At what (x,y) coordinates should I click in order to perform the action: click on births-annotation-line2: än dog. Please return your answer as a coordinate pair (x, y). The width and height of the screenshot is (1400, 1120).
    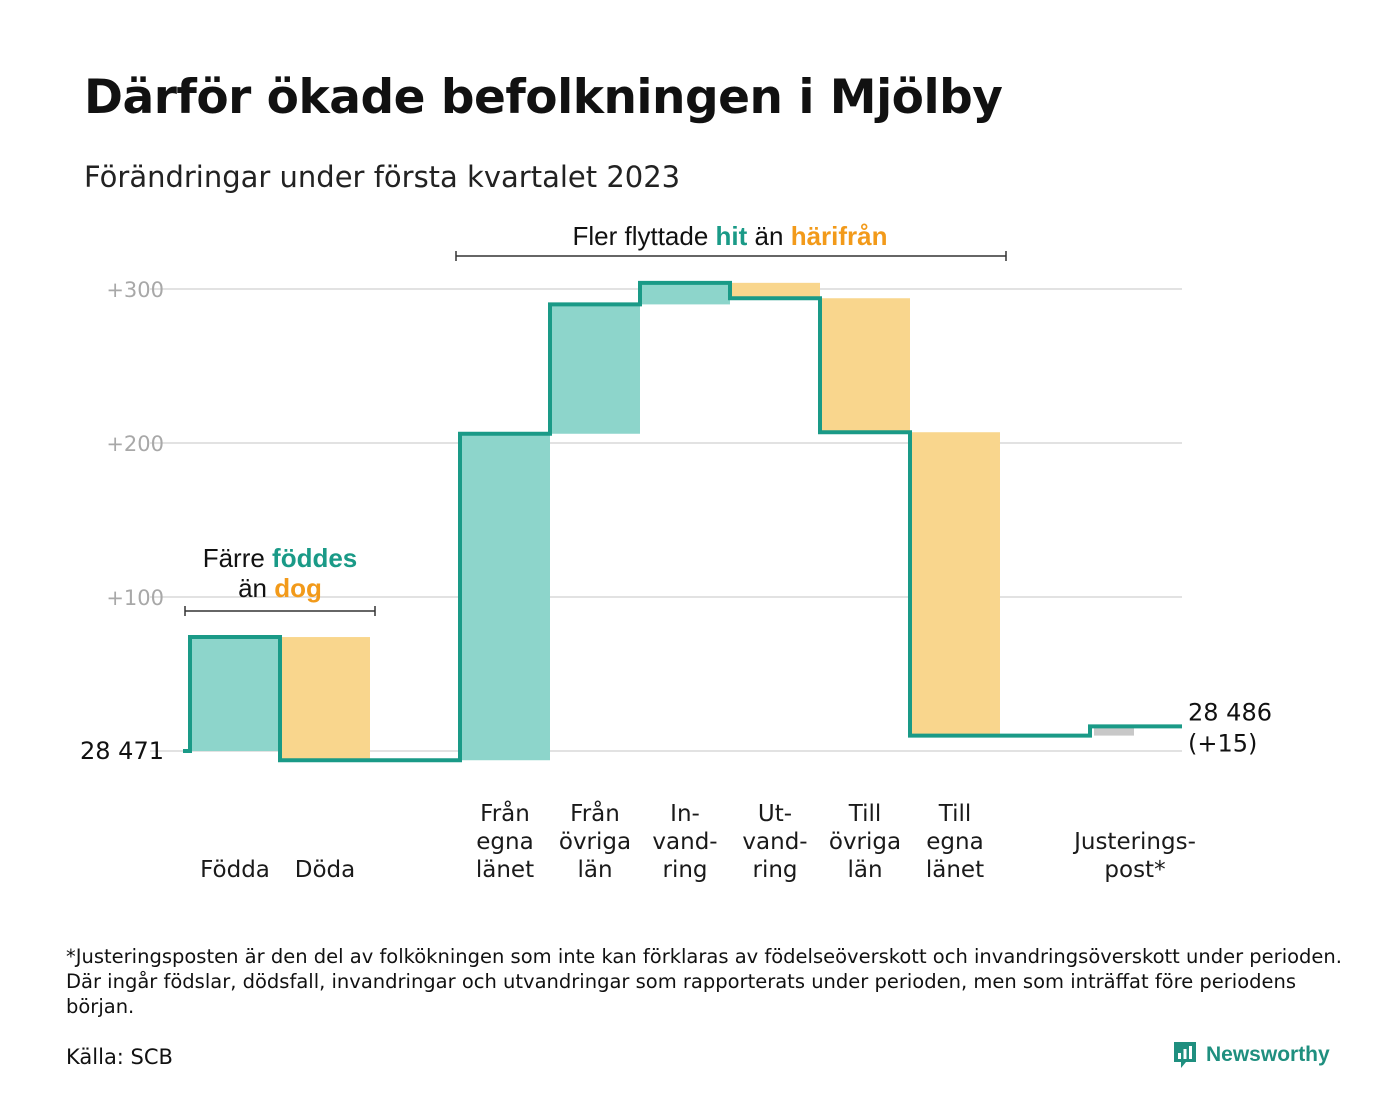
    Looking at the image, I should click on (280, 588).